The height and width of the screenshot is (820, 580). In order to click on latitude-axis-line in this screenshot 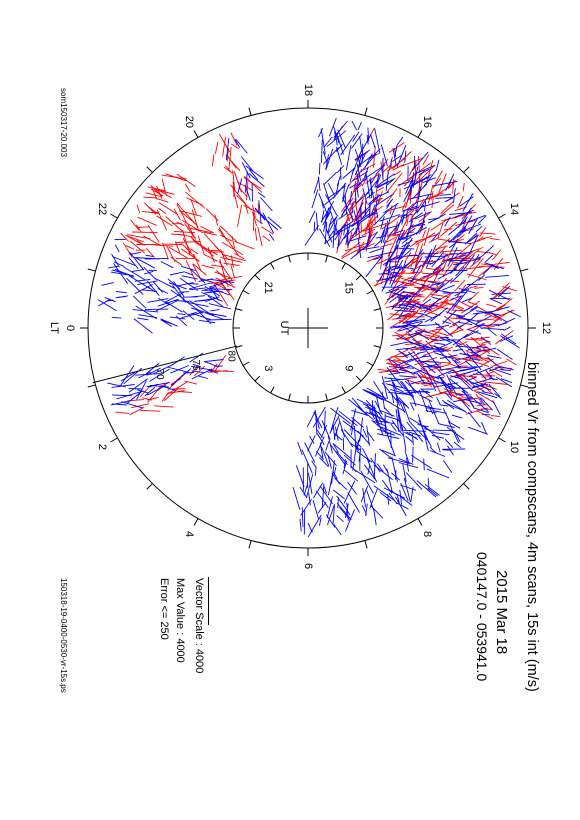, I will do `click(165, 364)`.